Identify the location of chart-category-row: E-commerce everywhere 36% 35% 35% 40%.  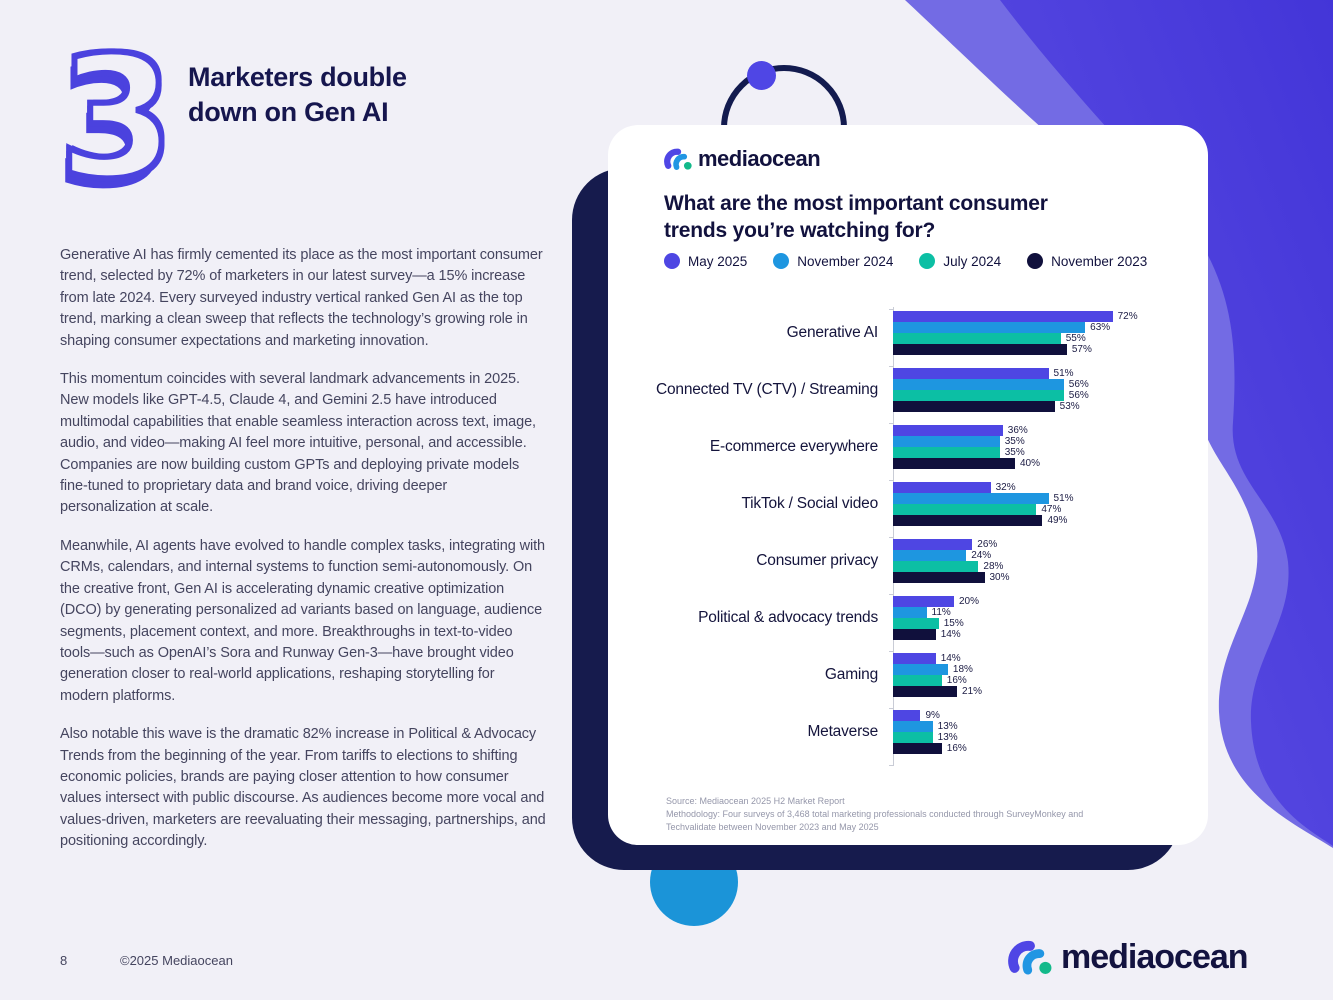
(886, 447).